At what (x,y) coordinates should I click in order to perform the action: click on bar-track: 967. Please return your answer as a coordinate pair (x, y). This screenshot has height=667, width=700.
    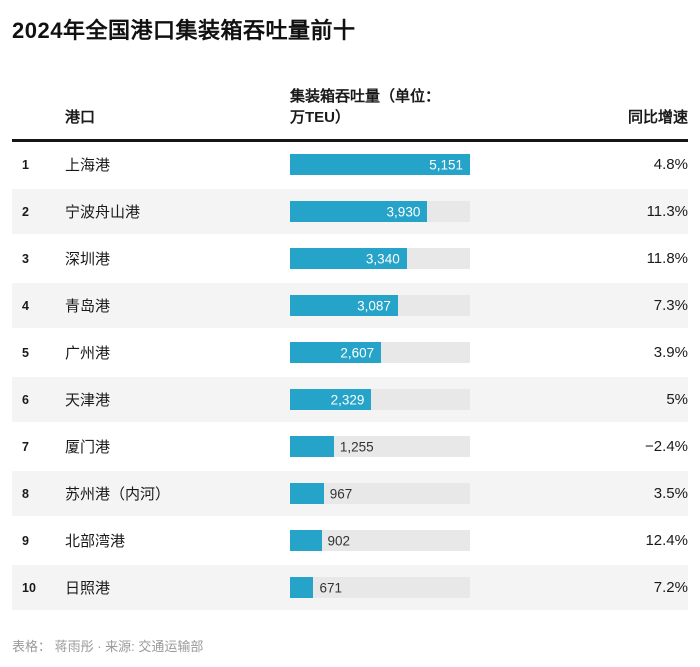
    Looking at the image, I should click on (380, 493).